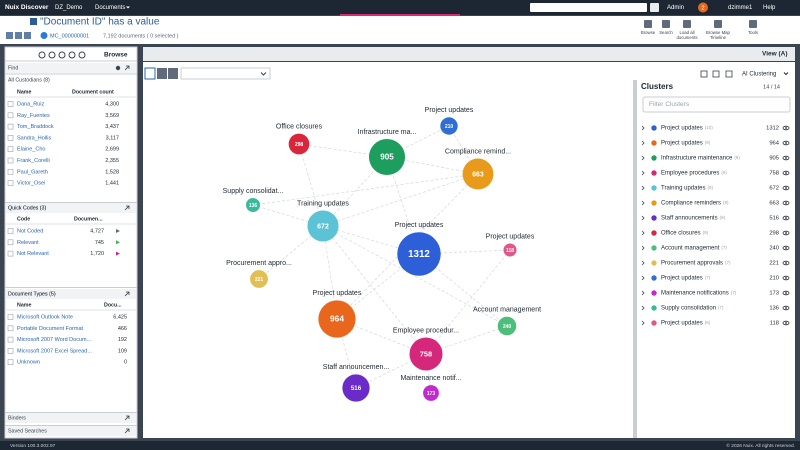 The width and height of the screenshot is (800, 450). I want to click on row-name: Victor_Osei, so click(31, 184).